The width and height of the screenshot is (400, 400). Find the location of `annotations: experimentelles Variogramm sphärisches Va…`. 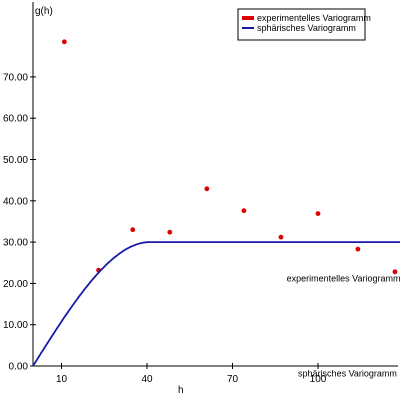

annotations: experimentelles Variogramm sphärisches Va… is located at coordinates (343, 325).